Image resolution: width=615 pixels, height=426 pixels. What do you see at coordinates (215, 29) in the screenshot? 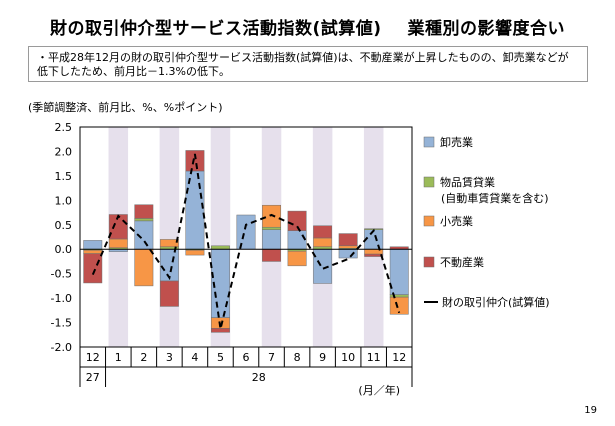
I see `title-main: 財の取引仲介型サービス活動指数(試算値)` at bounding box center [215, 29].